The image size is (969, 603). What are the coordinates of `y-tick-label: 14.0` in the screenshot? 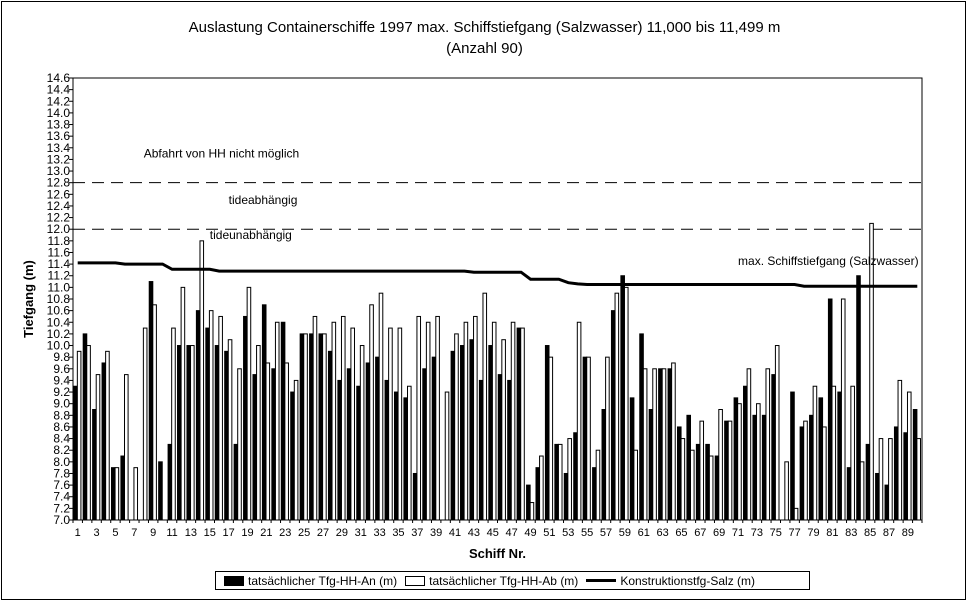 It's located at (59, 113).